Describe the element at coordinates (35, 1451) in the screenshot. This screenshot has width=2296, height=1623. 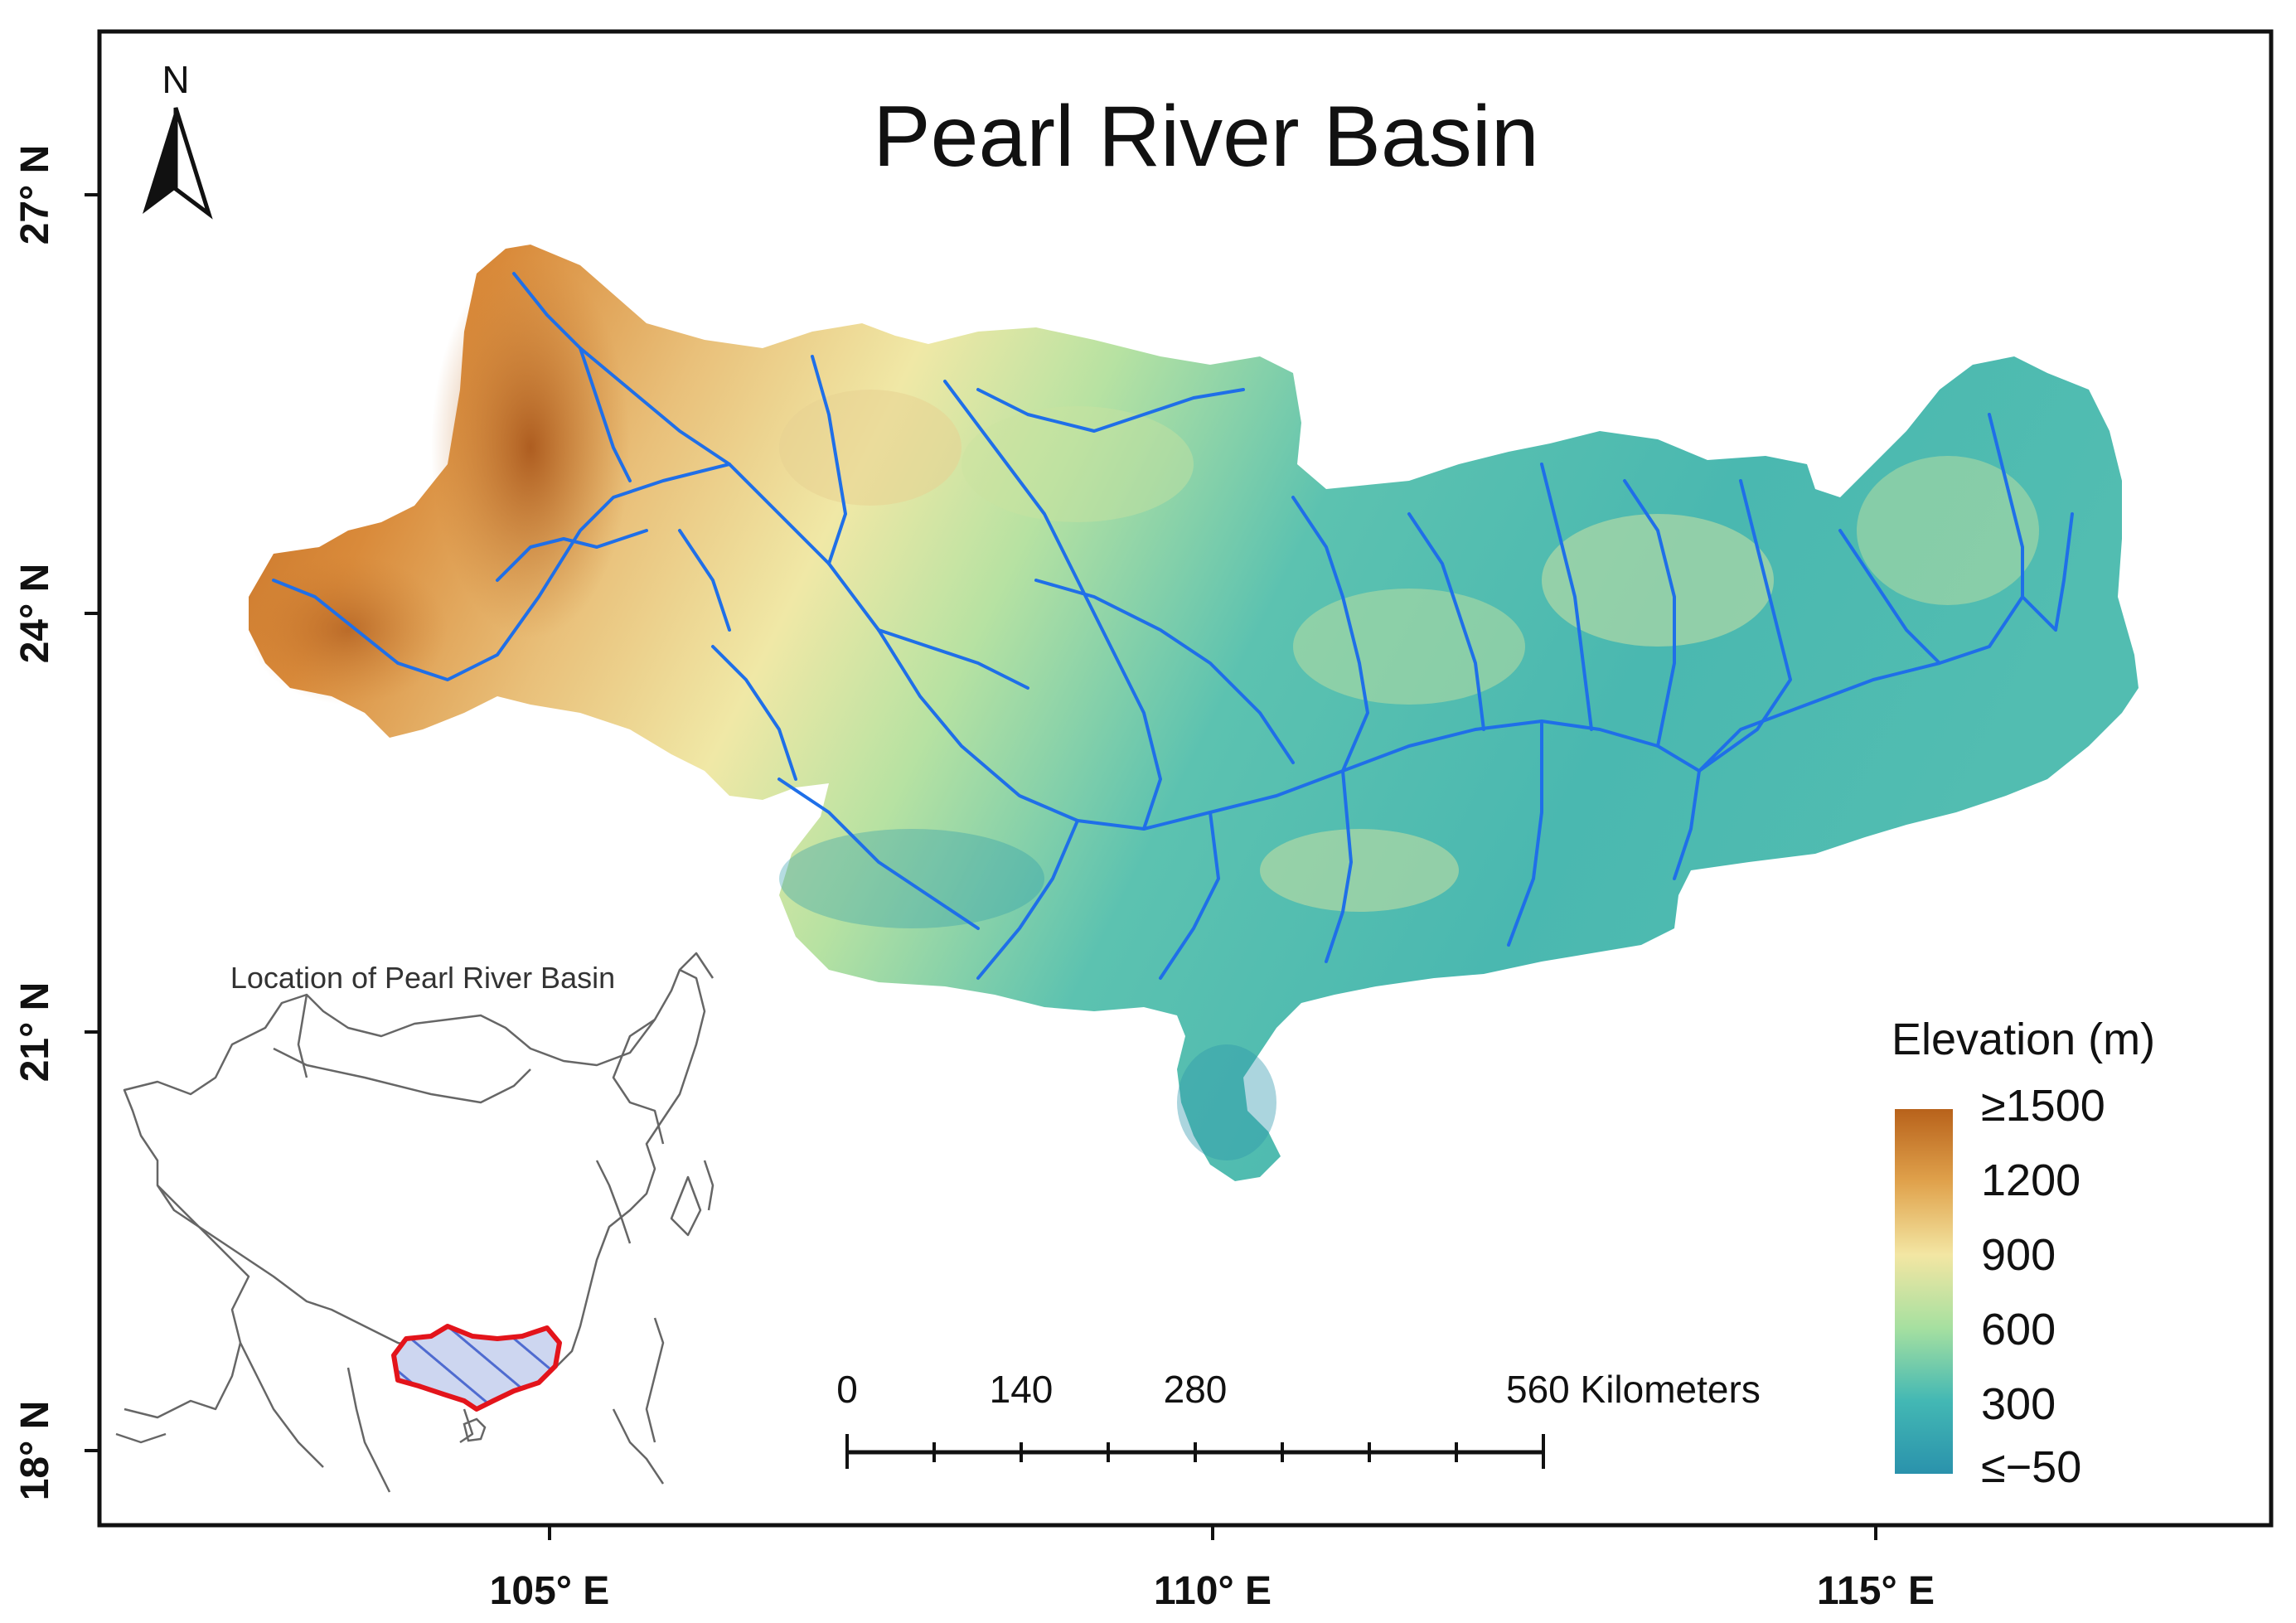
I see `lat-label-18: 18° N` at that location.